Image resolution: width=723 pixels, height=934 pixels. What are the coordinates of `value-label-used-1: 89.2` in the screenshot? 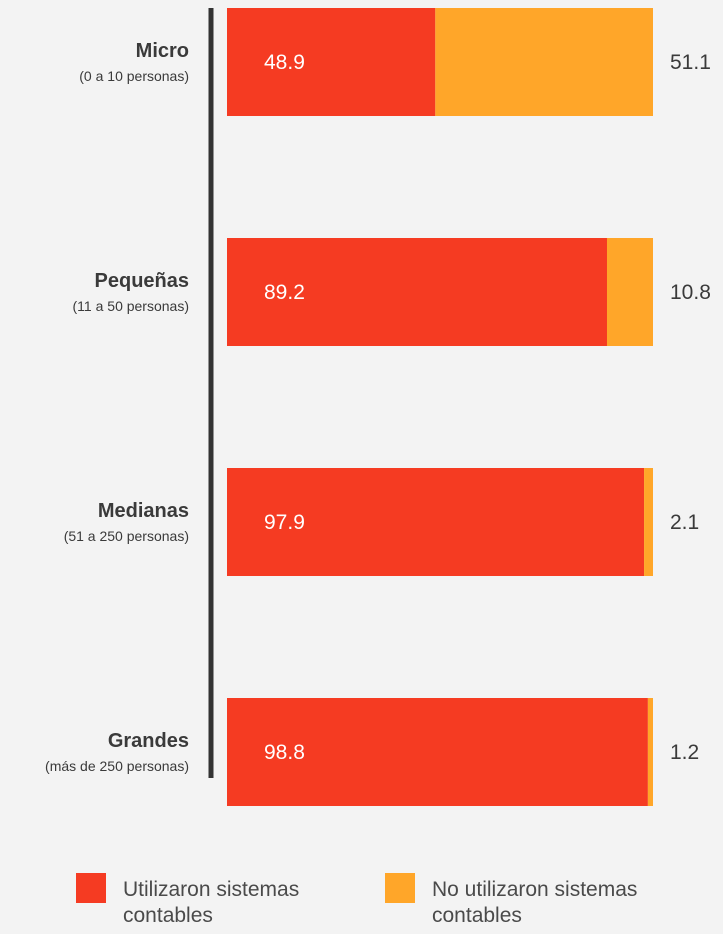 It's located at (284, 292).